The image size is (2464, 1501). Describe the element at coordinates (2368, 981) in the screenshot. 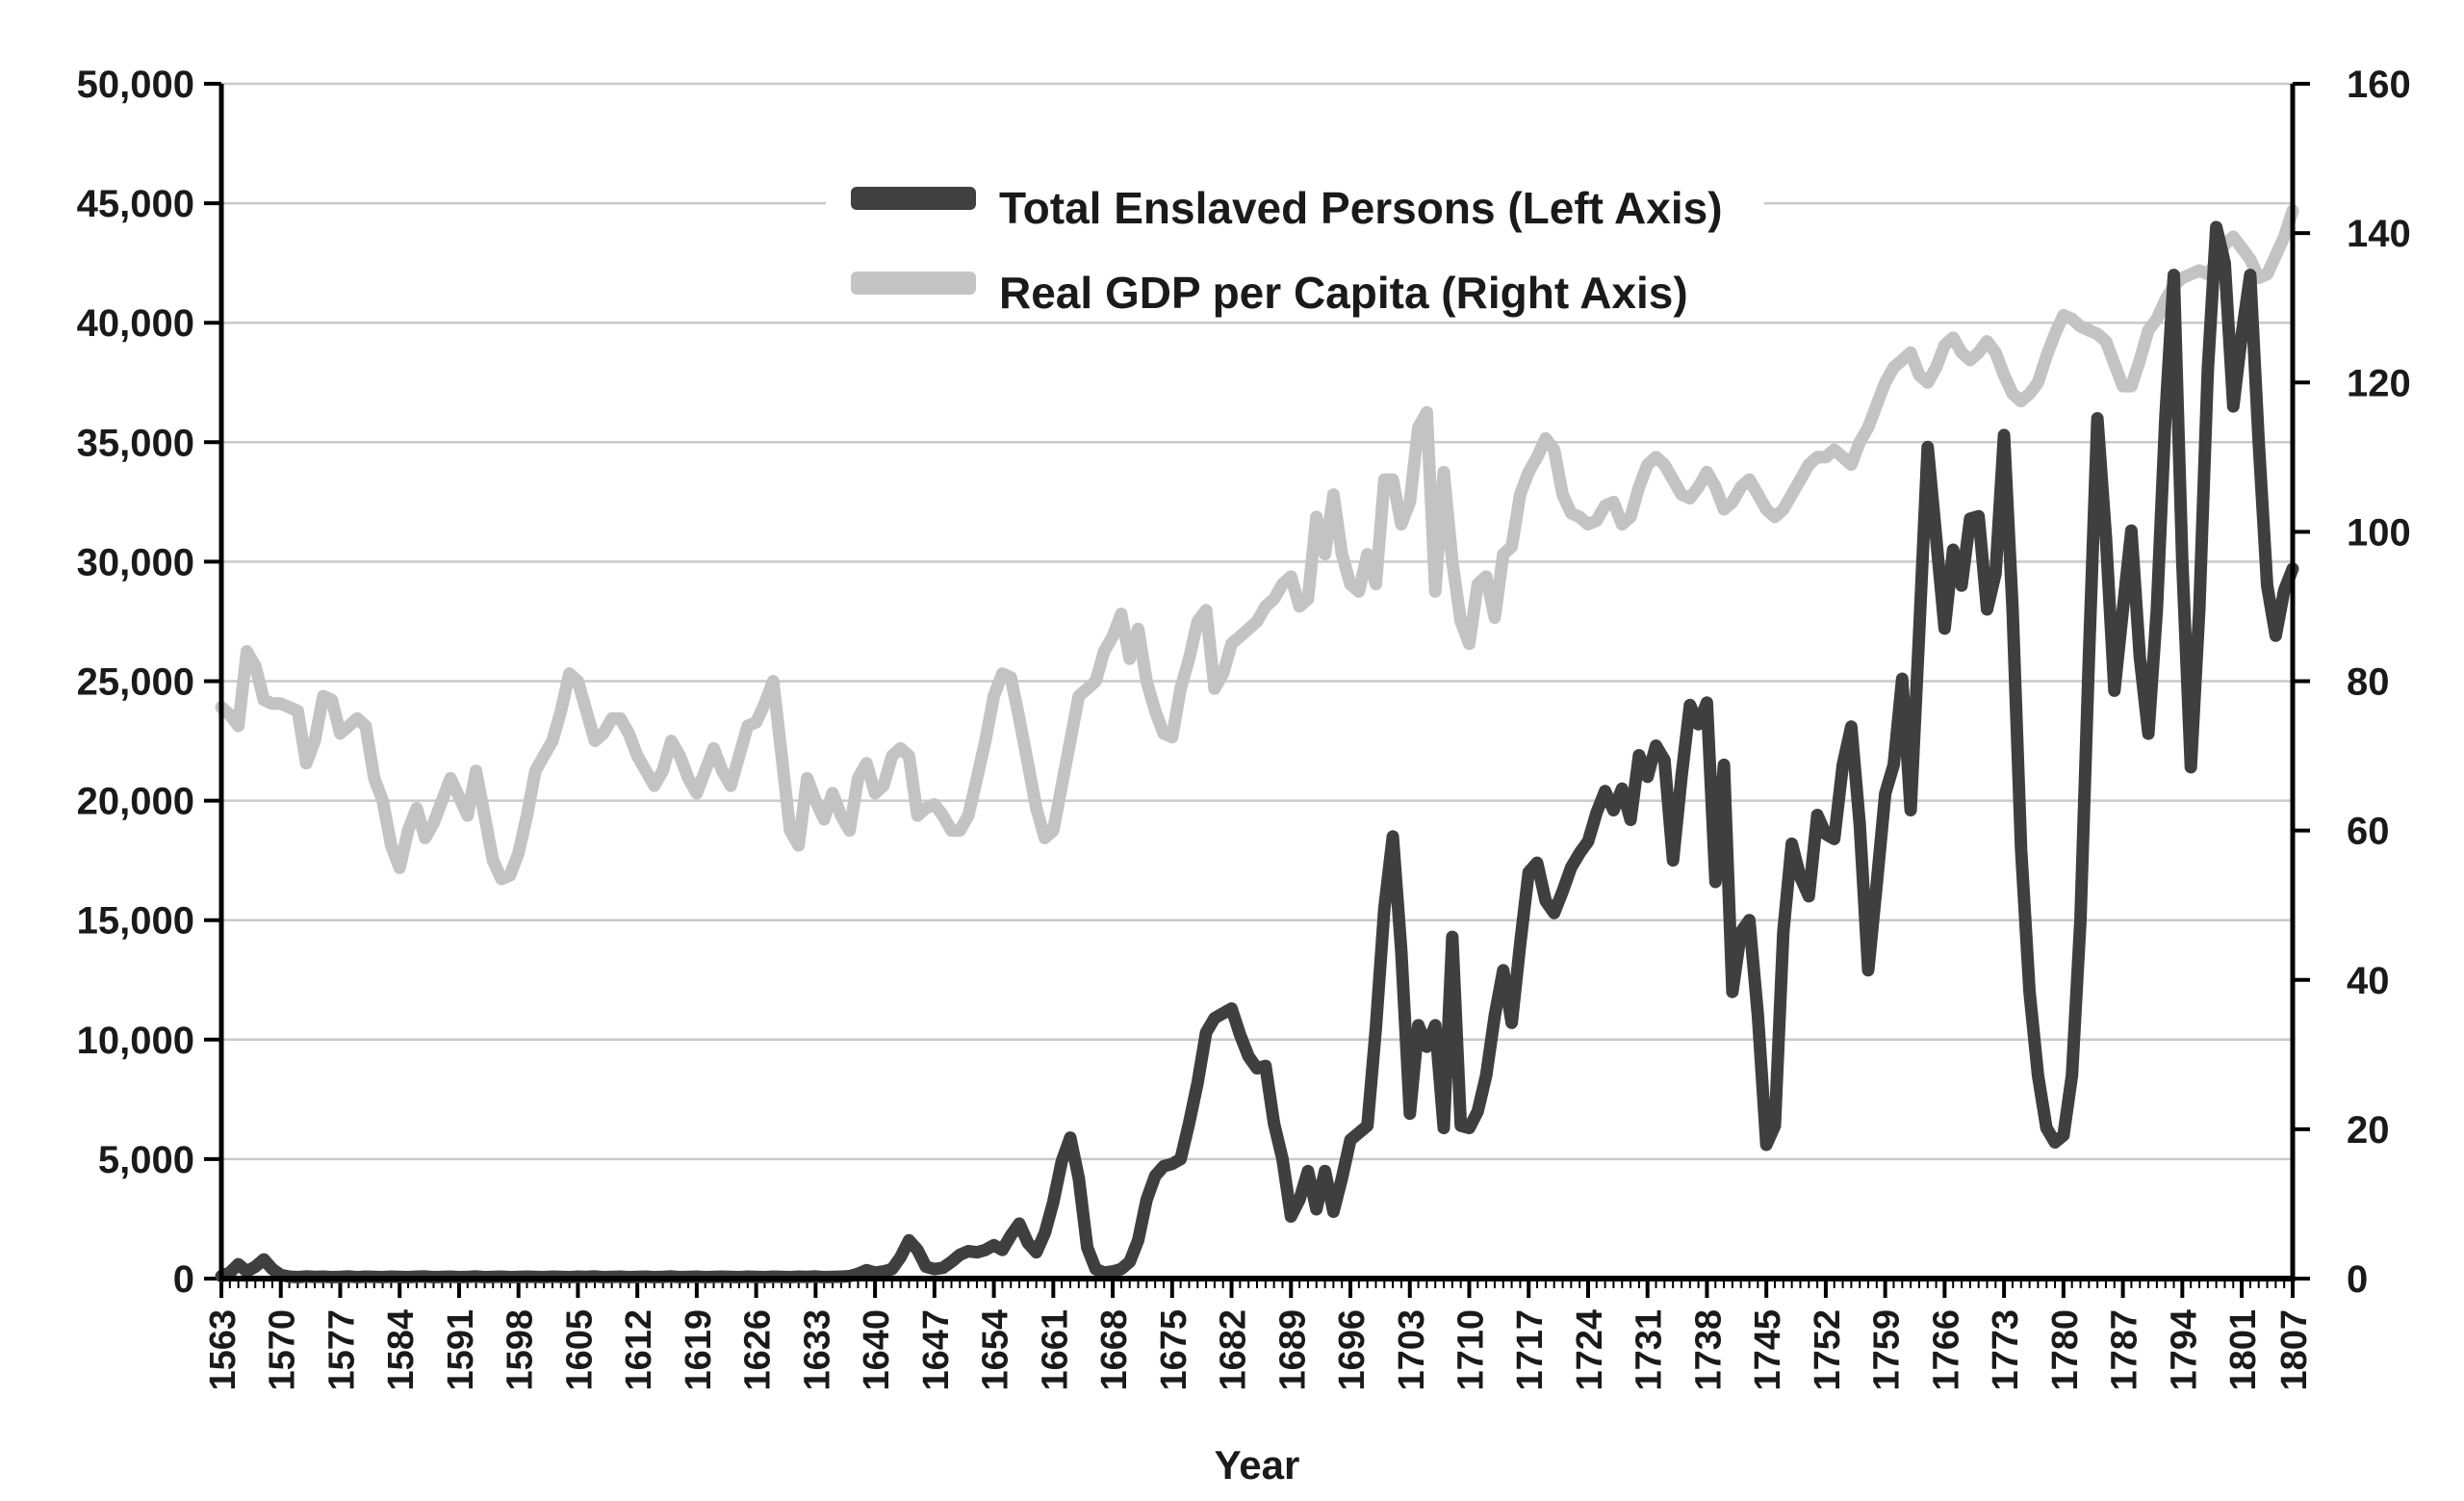

I see `right-axis-tick-label: 40` at that location.